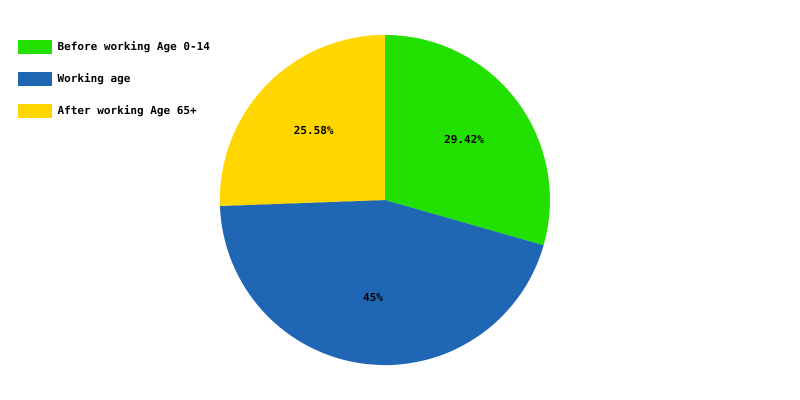 Image resolution: width=800 pixels, height=400 pixels. Describe the element at coordinates (134, 46) in the screenshot. I see `legend-label: Before working Age 0-14` at that location.